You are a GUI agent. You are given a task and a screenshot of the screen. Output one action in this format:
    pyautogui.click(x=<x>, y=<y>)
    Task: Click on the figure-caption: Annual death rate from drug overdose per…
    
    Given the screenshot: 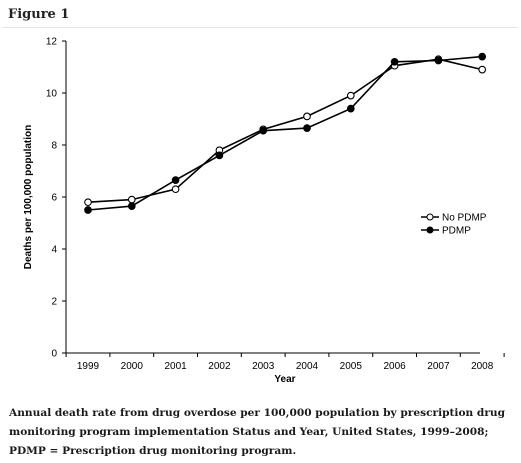 What is the action you would take?
    pyautogui.click(x=257, y=432)
    